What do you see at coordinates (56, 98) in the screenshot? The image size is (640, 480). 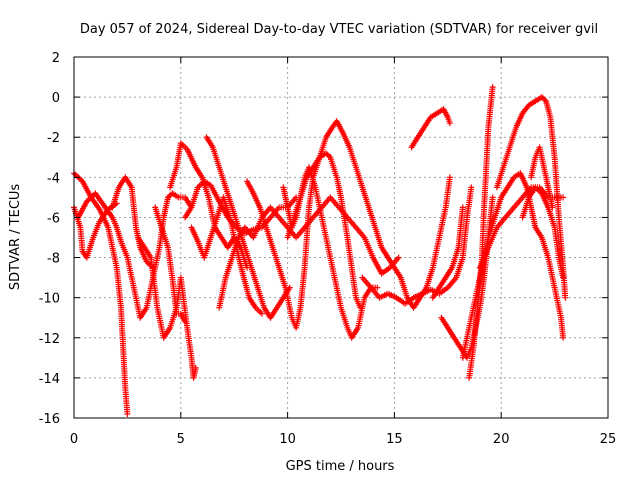 I see `y-tick-label: 0` at bounding box center [56, 98].